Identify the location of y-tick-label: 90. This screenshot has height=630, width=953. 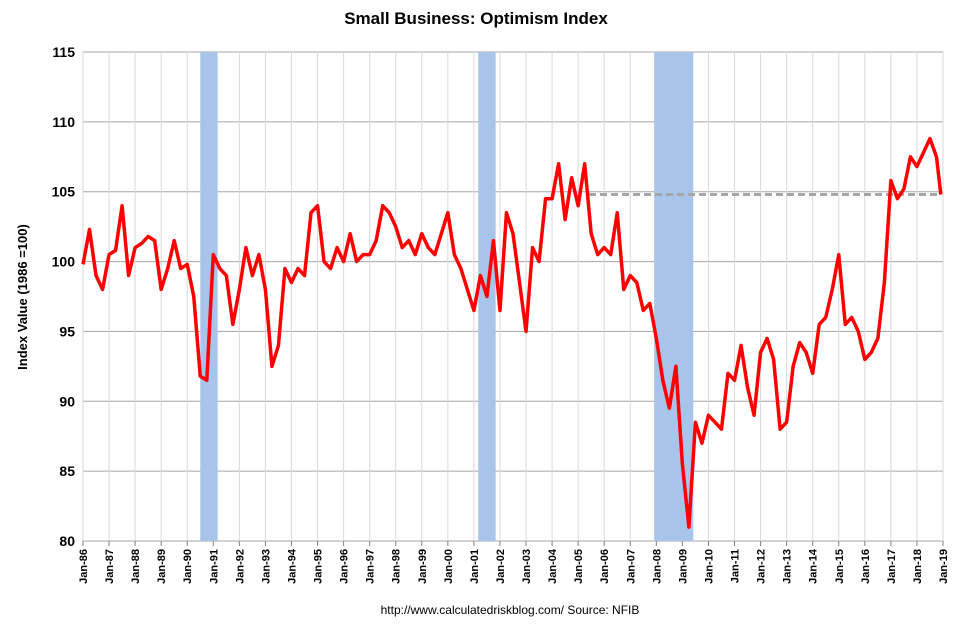
(67, 401).